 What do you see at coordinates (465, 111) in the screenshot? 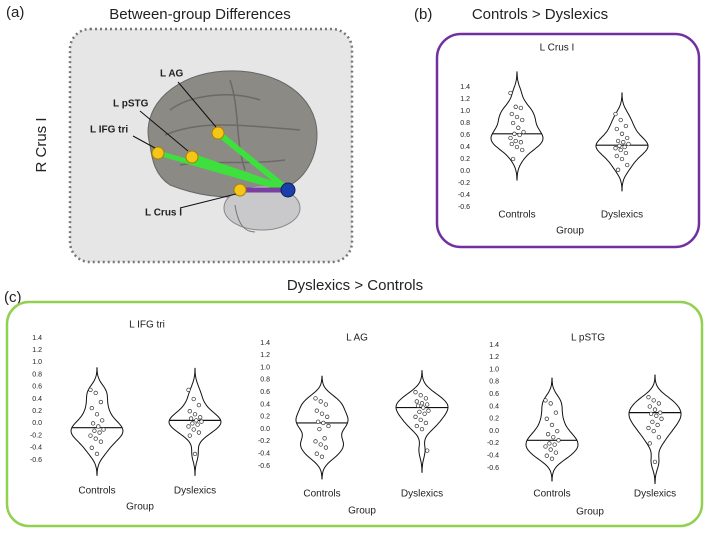
I see `y-tick-label: 1.0` at bounding box center [465, 111].